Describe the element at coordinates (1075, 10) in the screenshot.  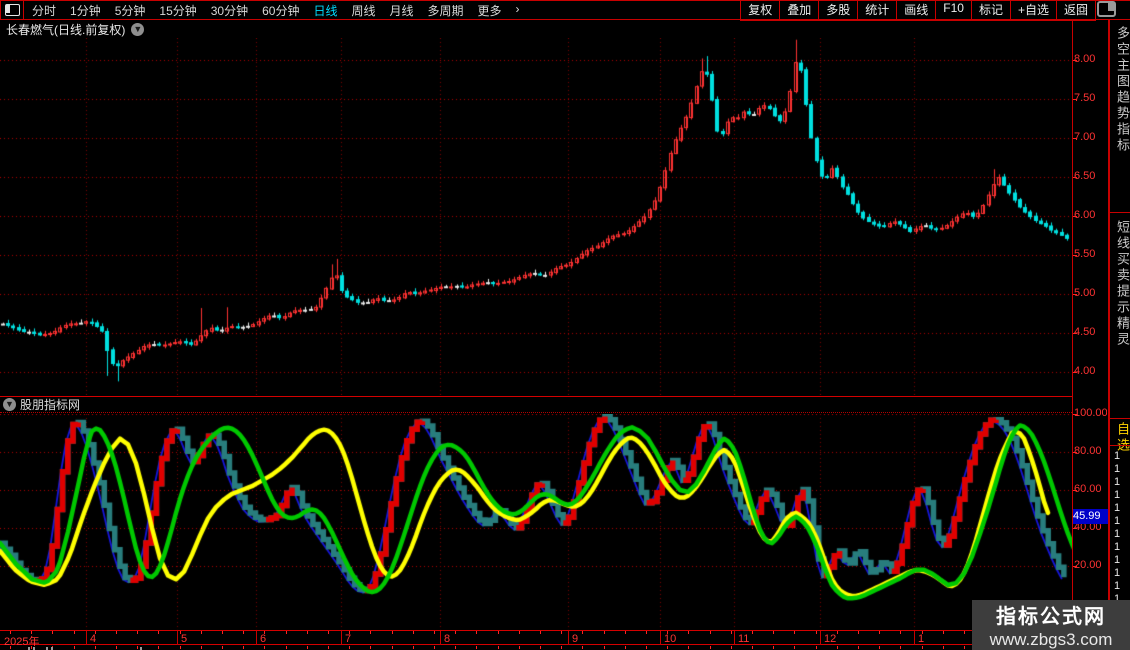
I see `toolbar-button: 返回` at that location.